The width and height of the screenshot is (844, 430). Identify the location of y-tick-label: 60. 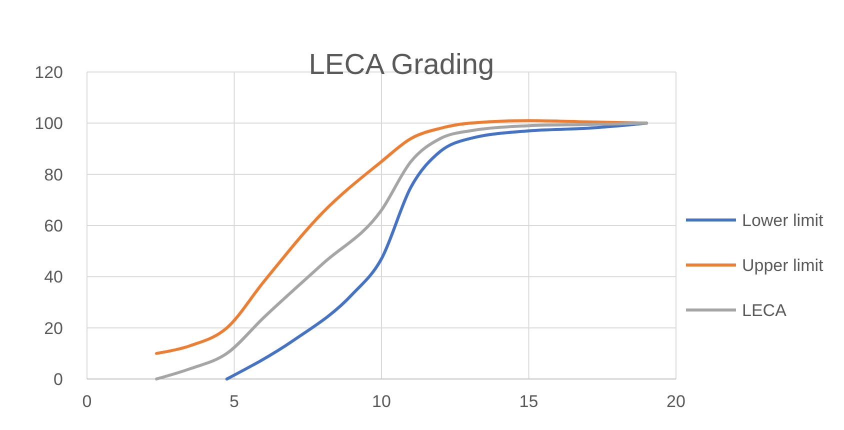
(53, 226).